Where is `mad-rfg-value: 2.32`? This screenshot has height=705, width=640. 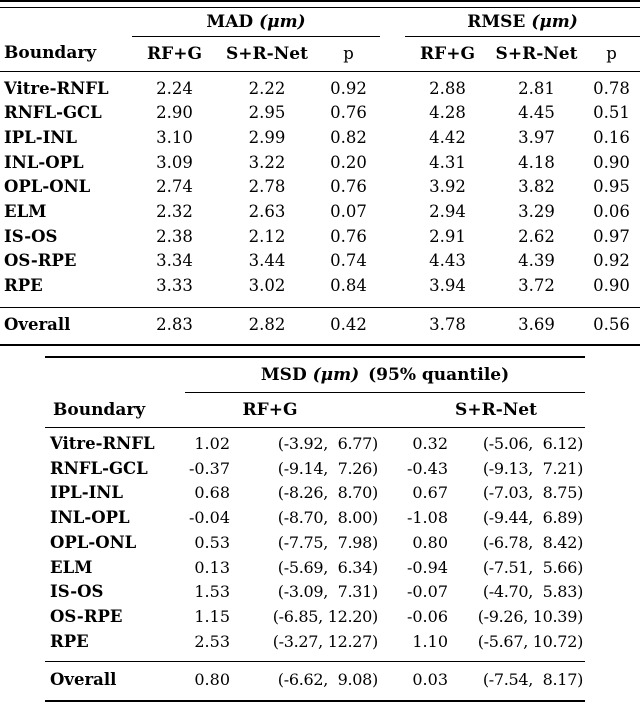 mad-rfg-value: 2.32 is located at coordinates (174, 212).